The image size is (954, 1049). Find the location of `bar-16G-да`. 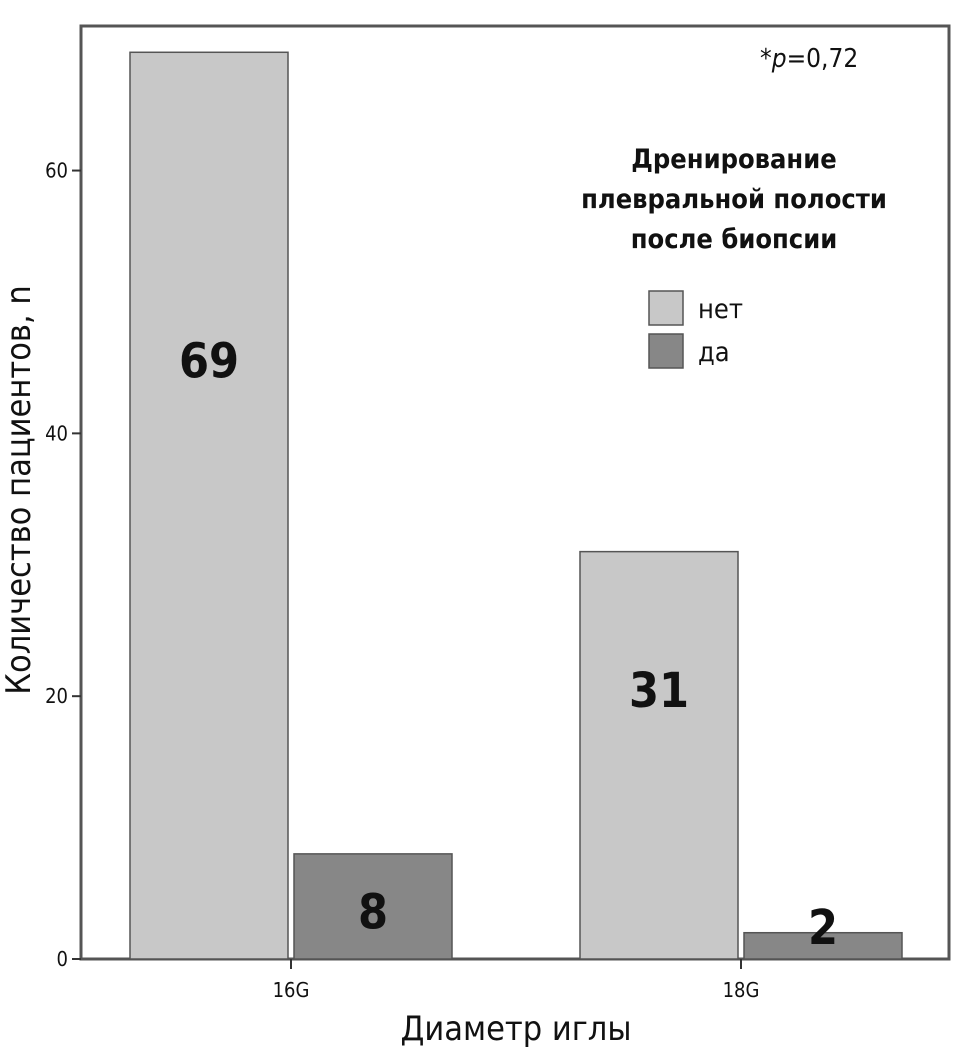

bar-16G-да is located at coordinates (373, 906).